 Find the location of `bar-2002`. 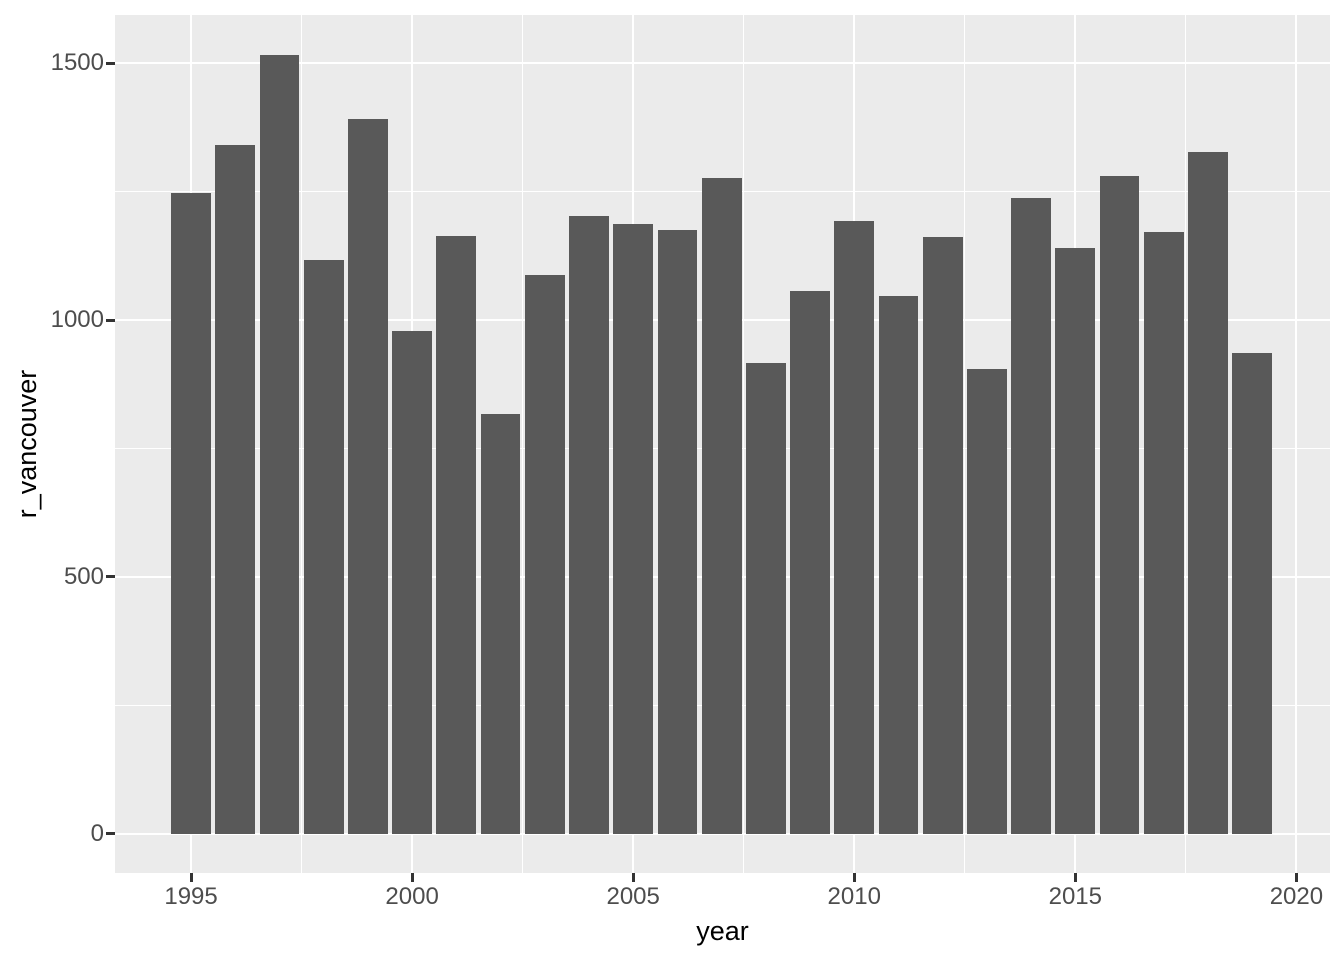

bar-2002 is located at coordinates (500, 624).